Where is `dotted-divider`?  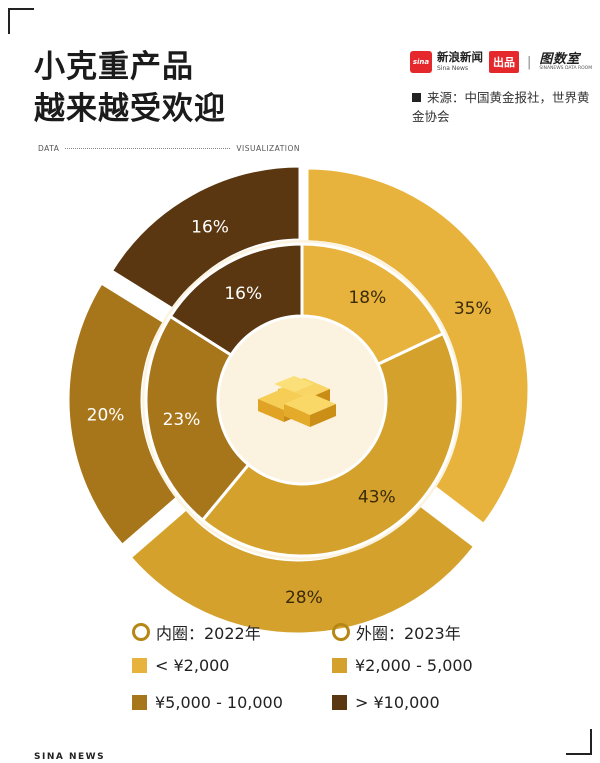 dotted-divider is located at coordinates (148, 148).